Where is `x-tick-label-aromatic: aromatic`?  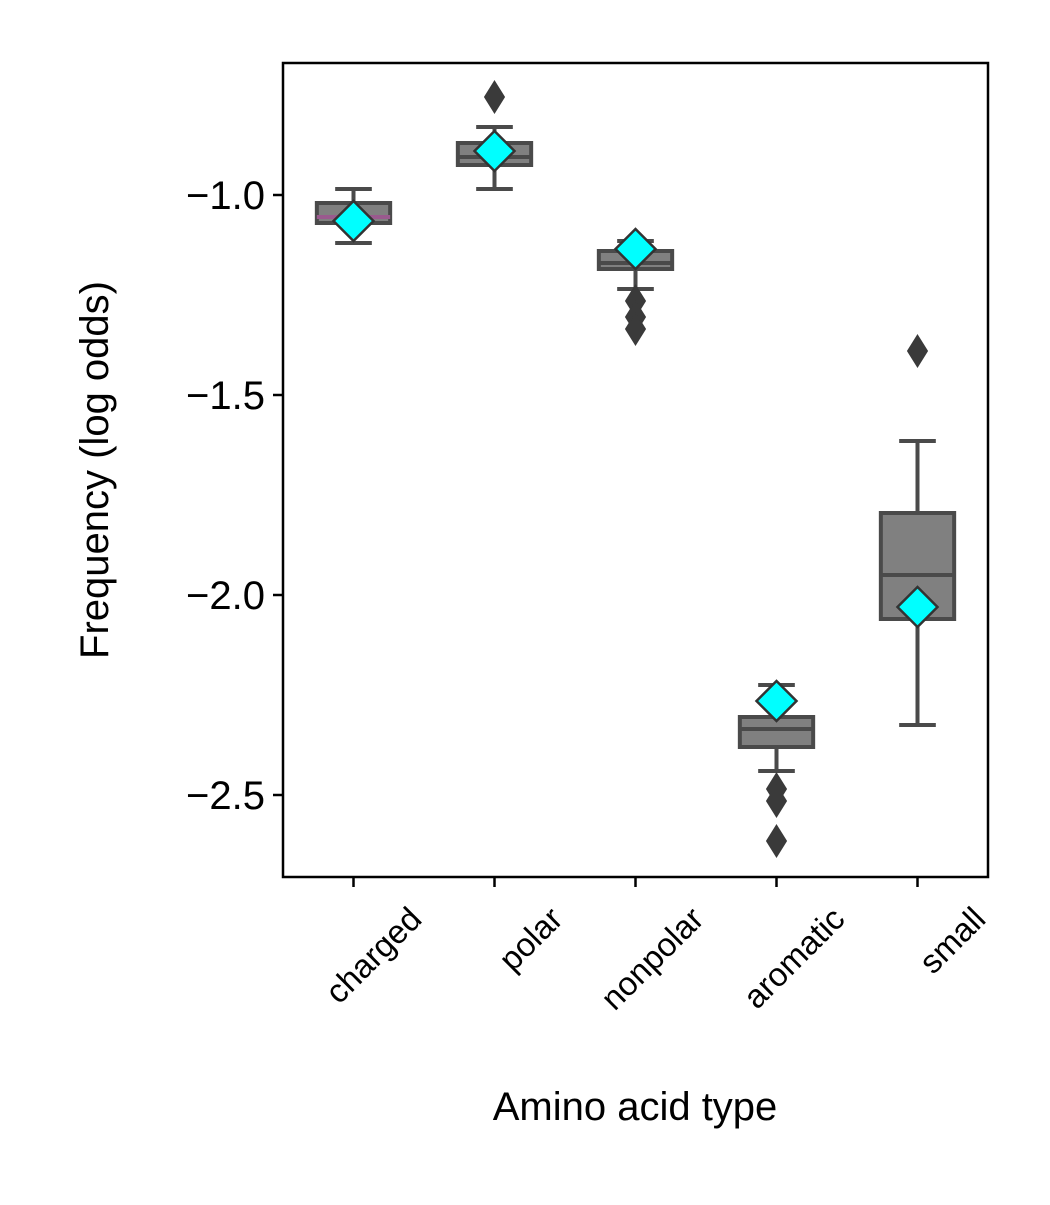
x-tick-label-aromatic: aromatic is located at coordinates (794, 958).